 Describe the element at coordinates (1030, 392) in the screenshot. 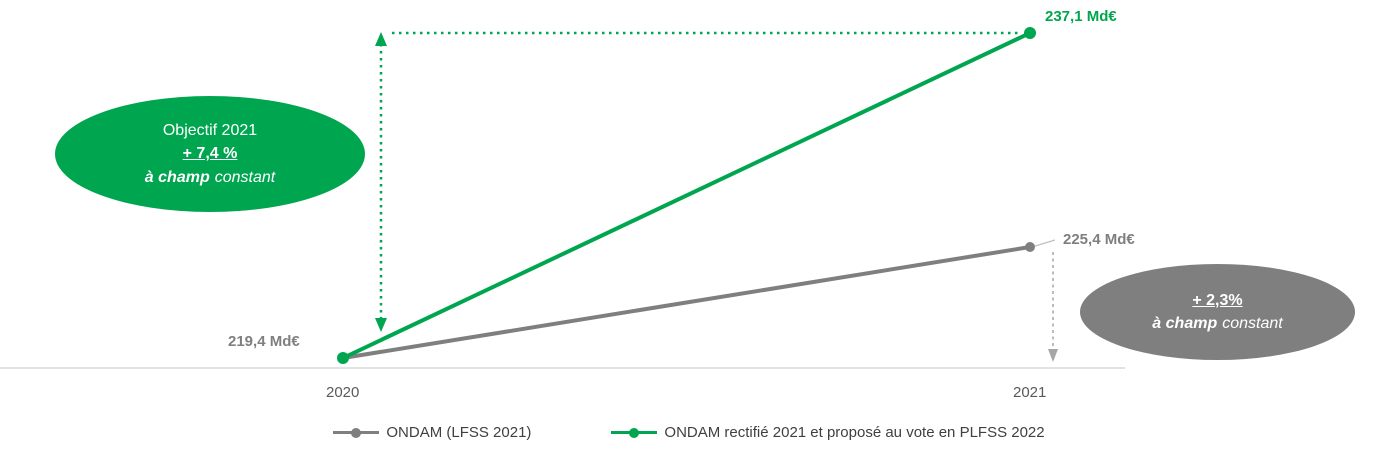

I see `x-tick-2021: 2021` at that location.